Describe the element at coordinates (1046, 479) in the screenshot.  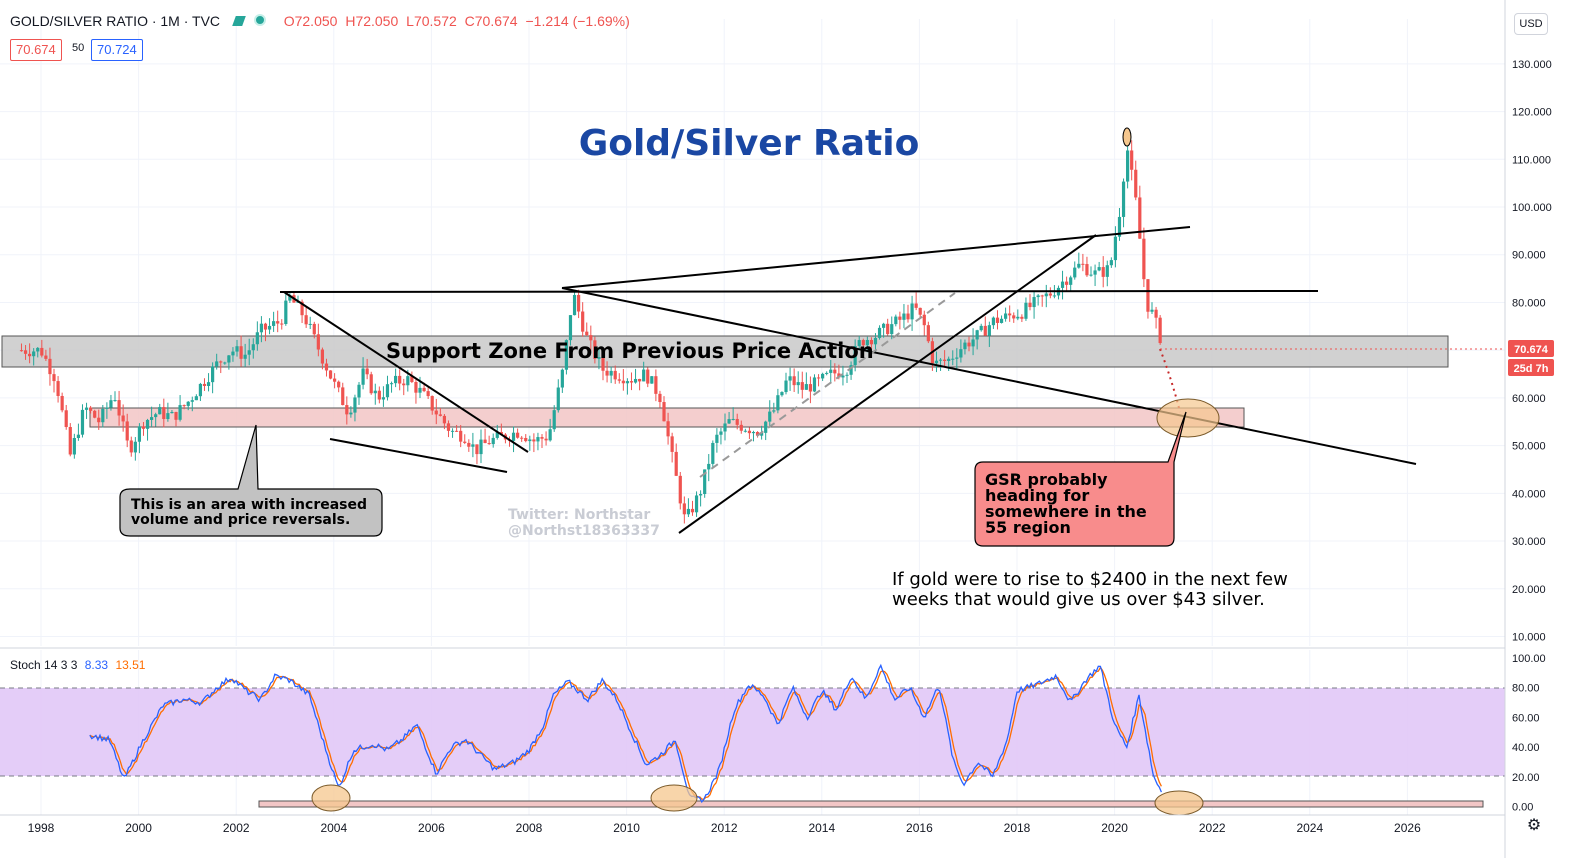
I see `gsr-line-1: GSR probably` at that location.